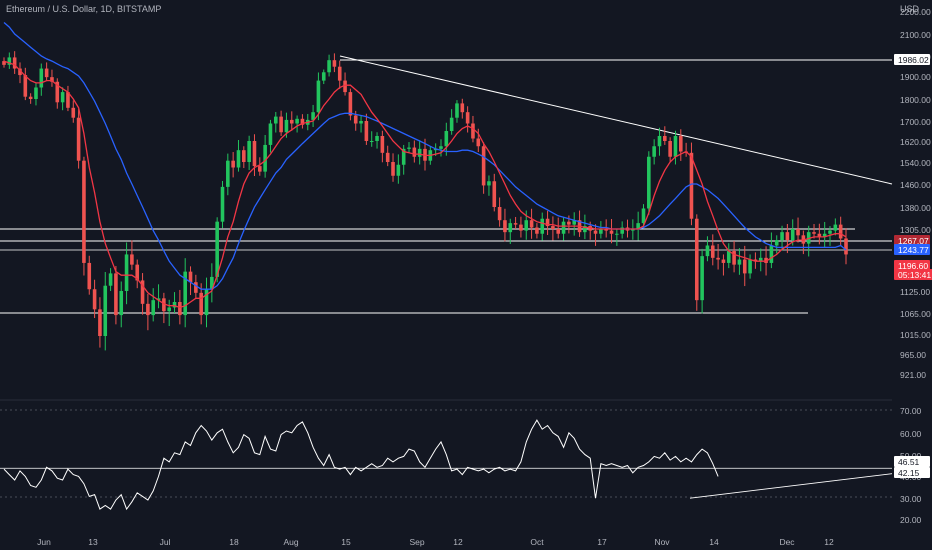  I want to click on price-tag-label: 1243.77, so click(913, 250).